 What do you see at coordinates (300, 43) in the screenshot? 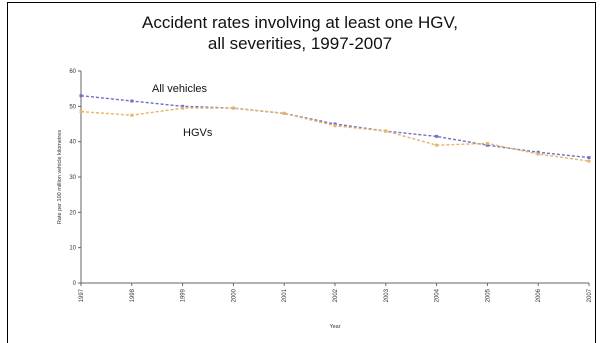
I see `chart-title-line-2: all severities, 1997-2007` at bounding box center [300, 43].